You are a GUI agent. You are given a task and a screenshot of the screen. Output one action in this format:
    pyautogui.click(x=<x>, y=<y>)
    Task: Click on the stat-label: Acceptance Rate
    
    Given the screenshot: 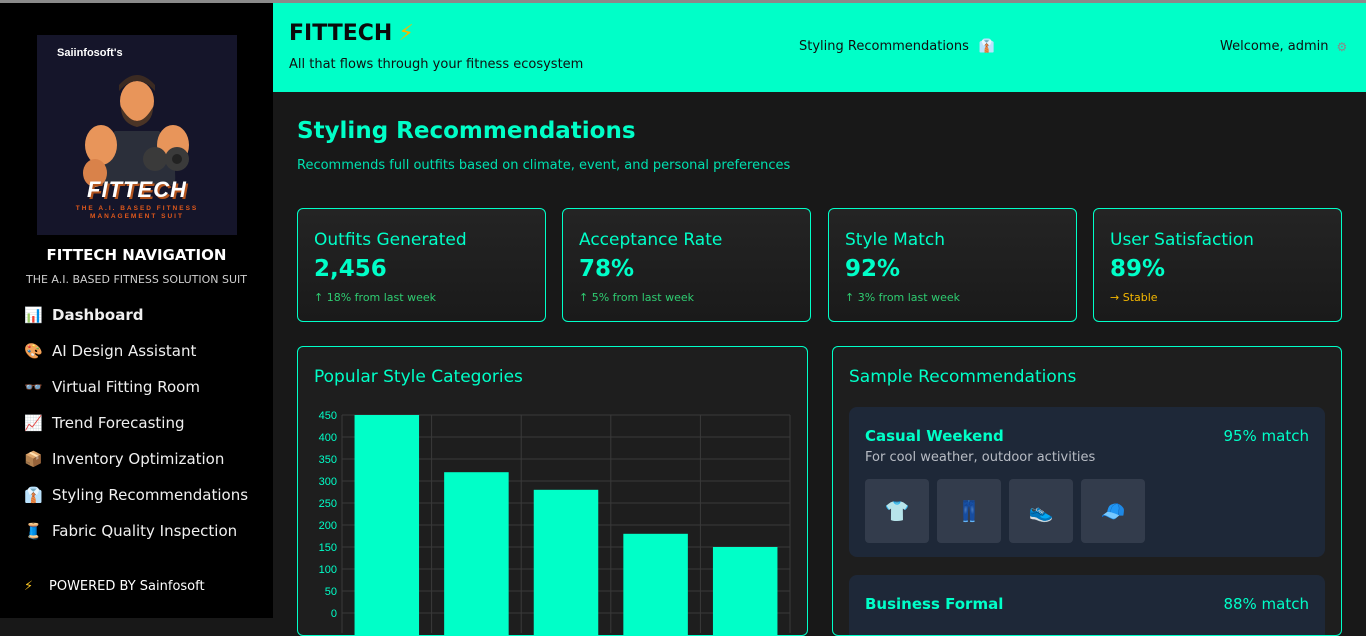 What is the action you would take?
    pyautogui.click(x=651, y=240)
    